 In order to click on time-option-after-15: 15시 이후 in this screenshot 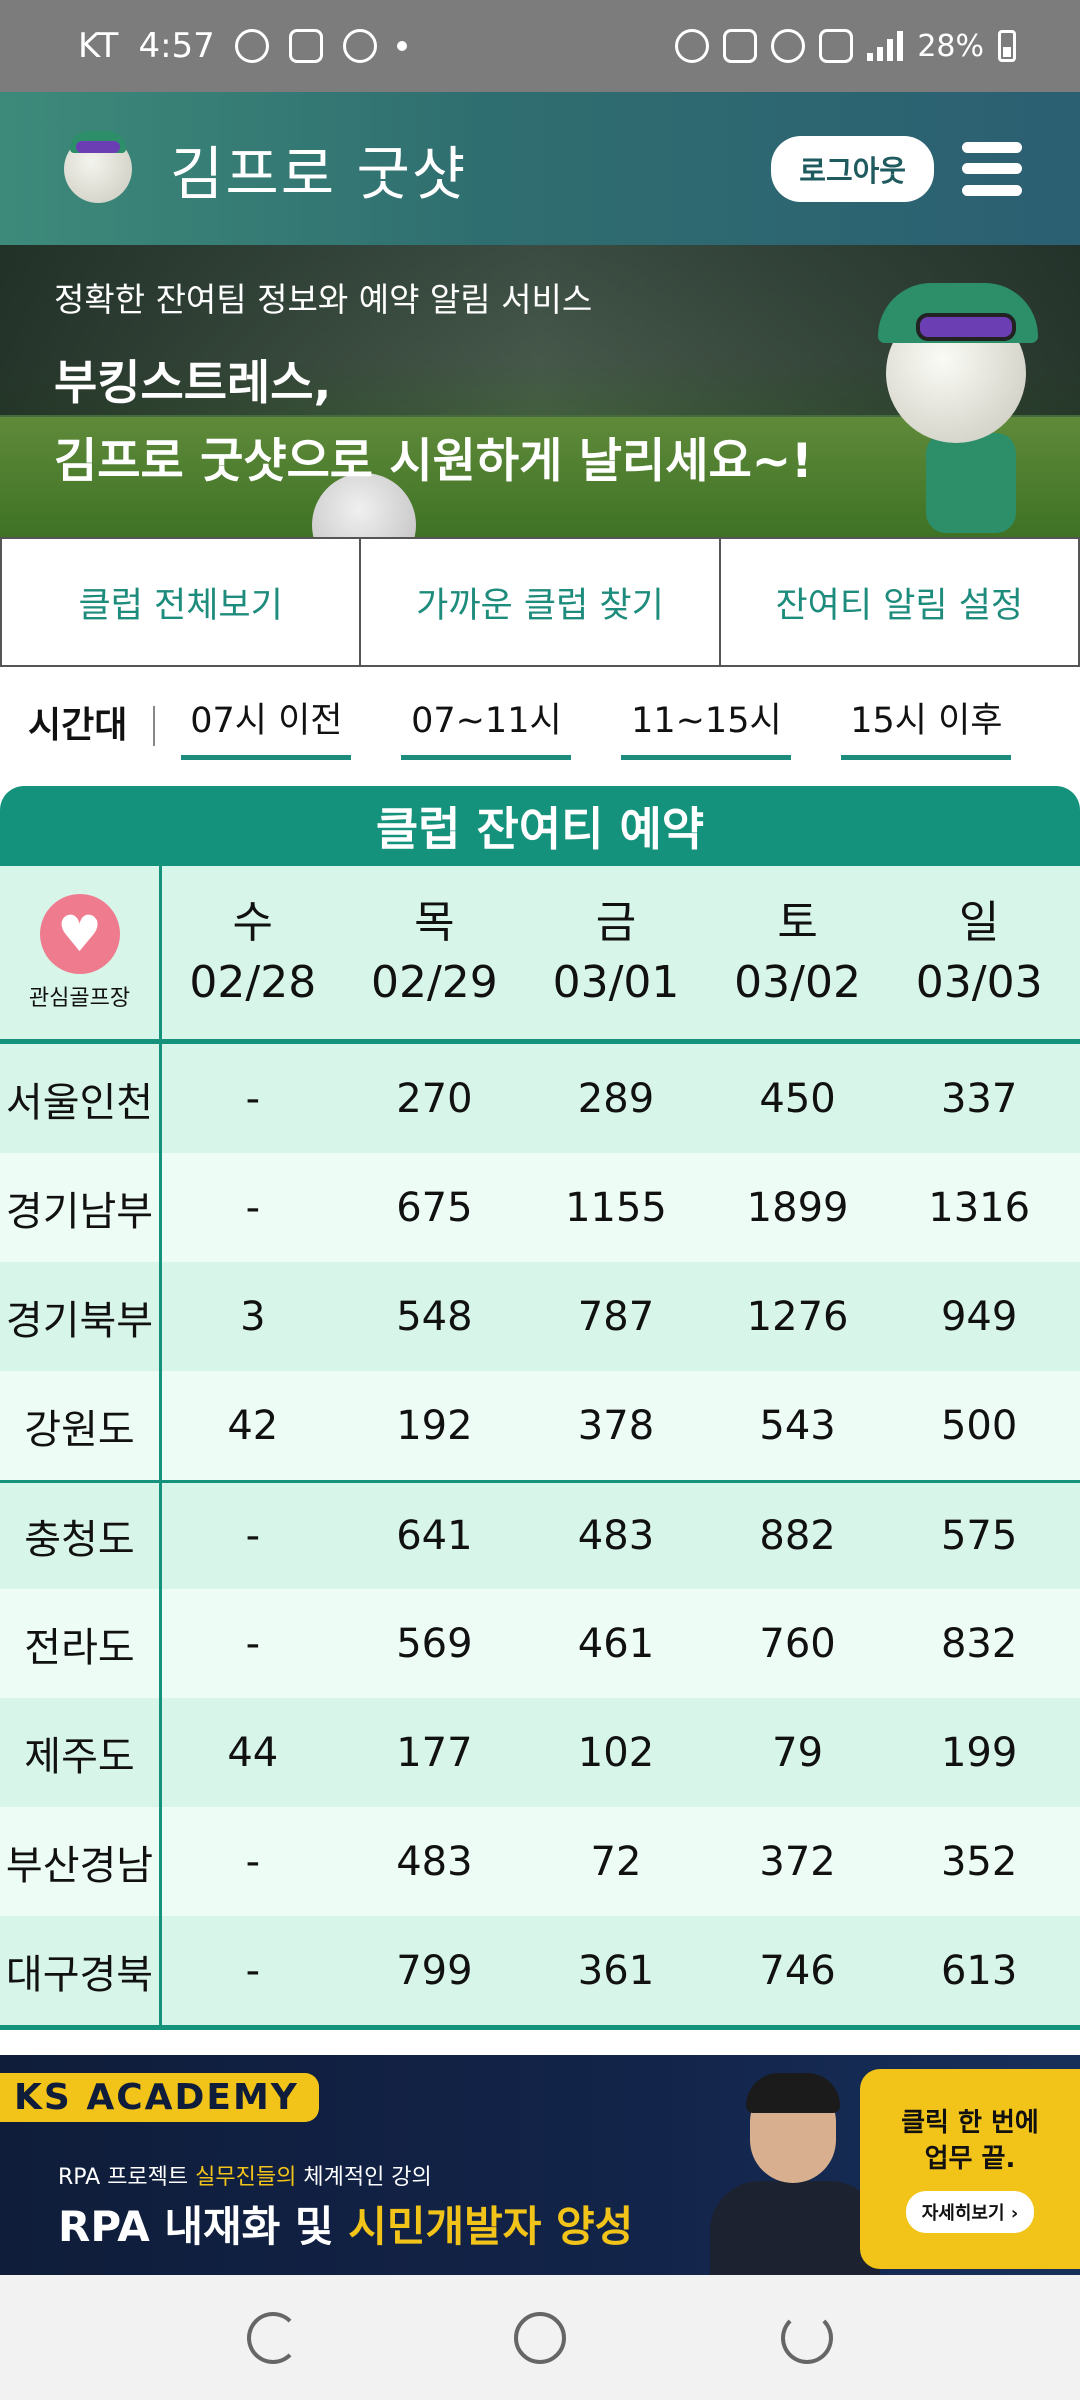, I will do `click(926, 726)`.